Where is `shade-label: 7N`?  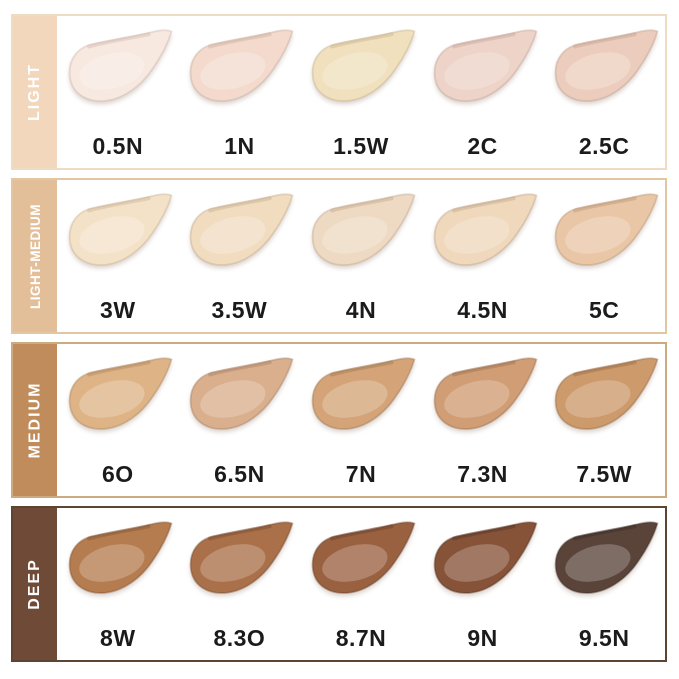 shade-label: 7N is located at coordinates (361, 474).